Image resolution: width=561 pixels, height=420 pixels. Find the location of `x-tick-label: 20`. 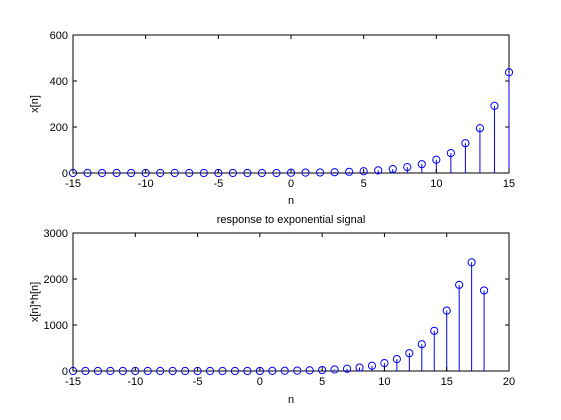

x-tick-label: 20 is located at coordinates (509, 382).